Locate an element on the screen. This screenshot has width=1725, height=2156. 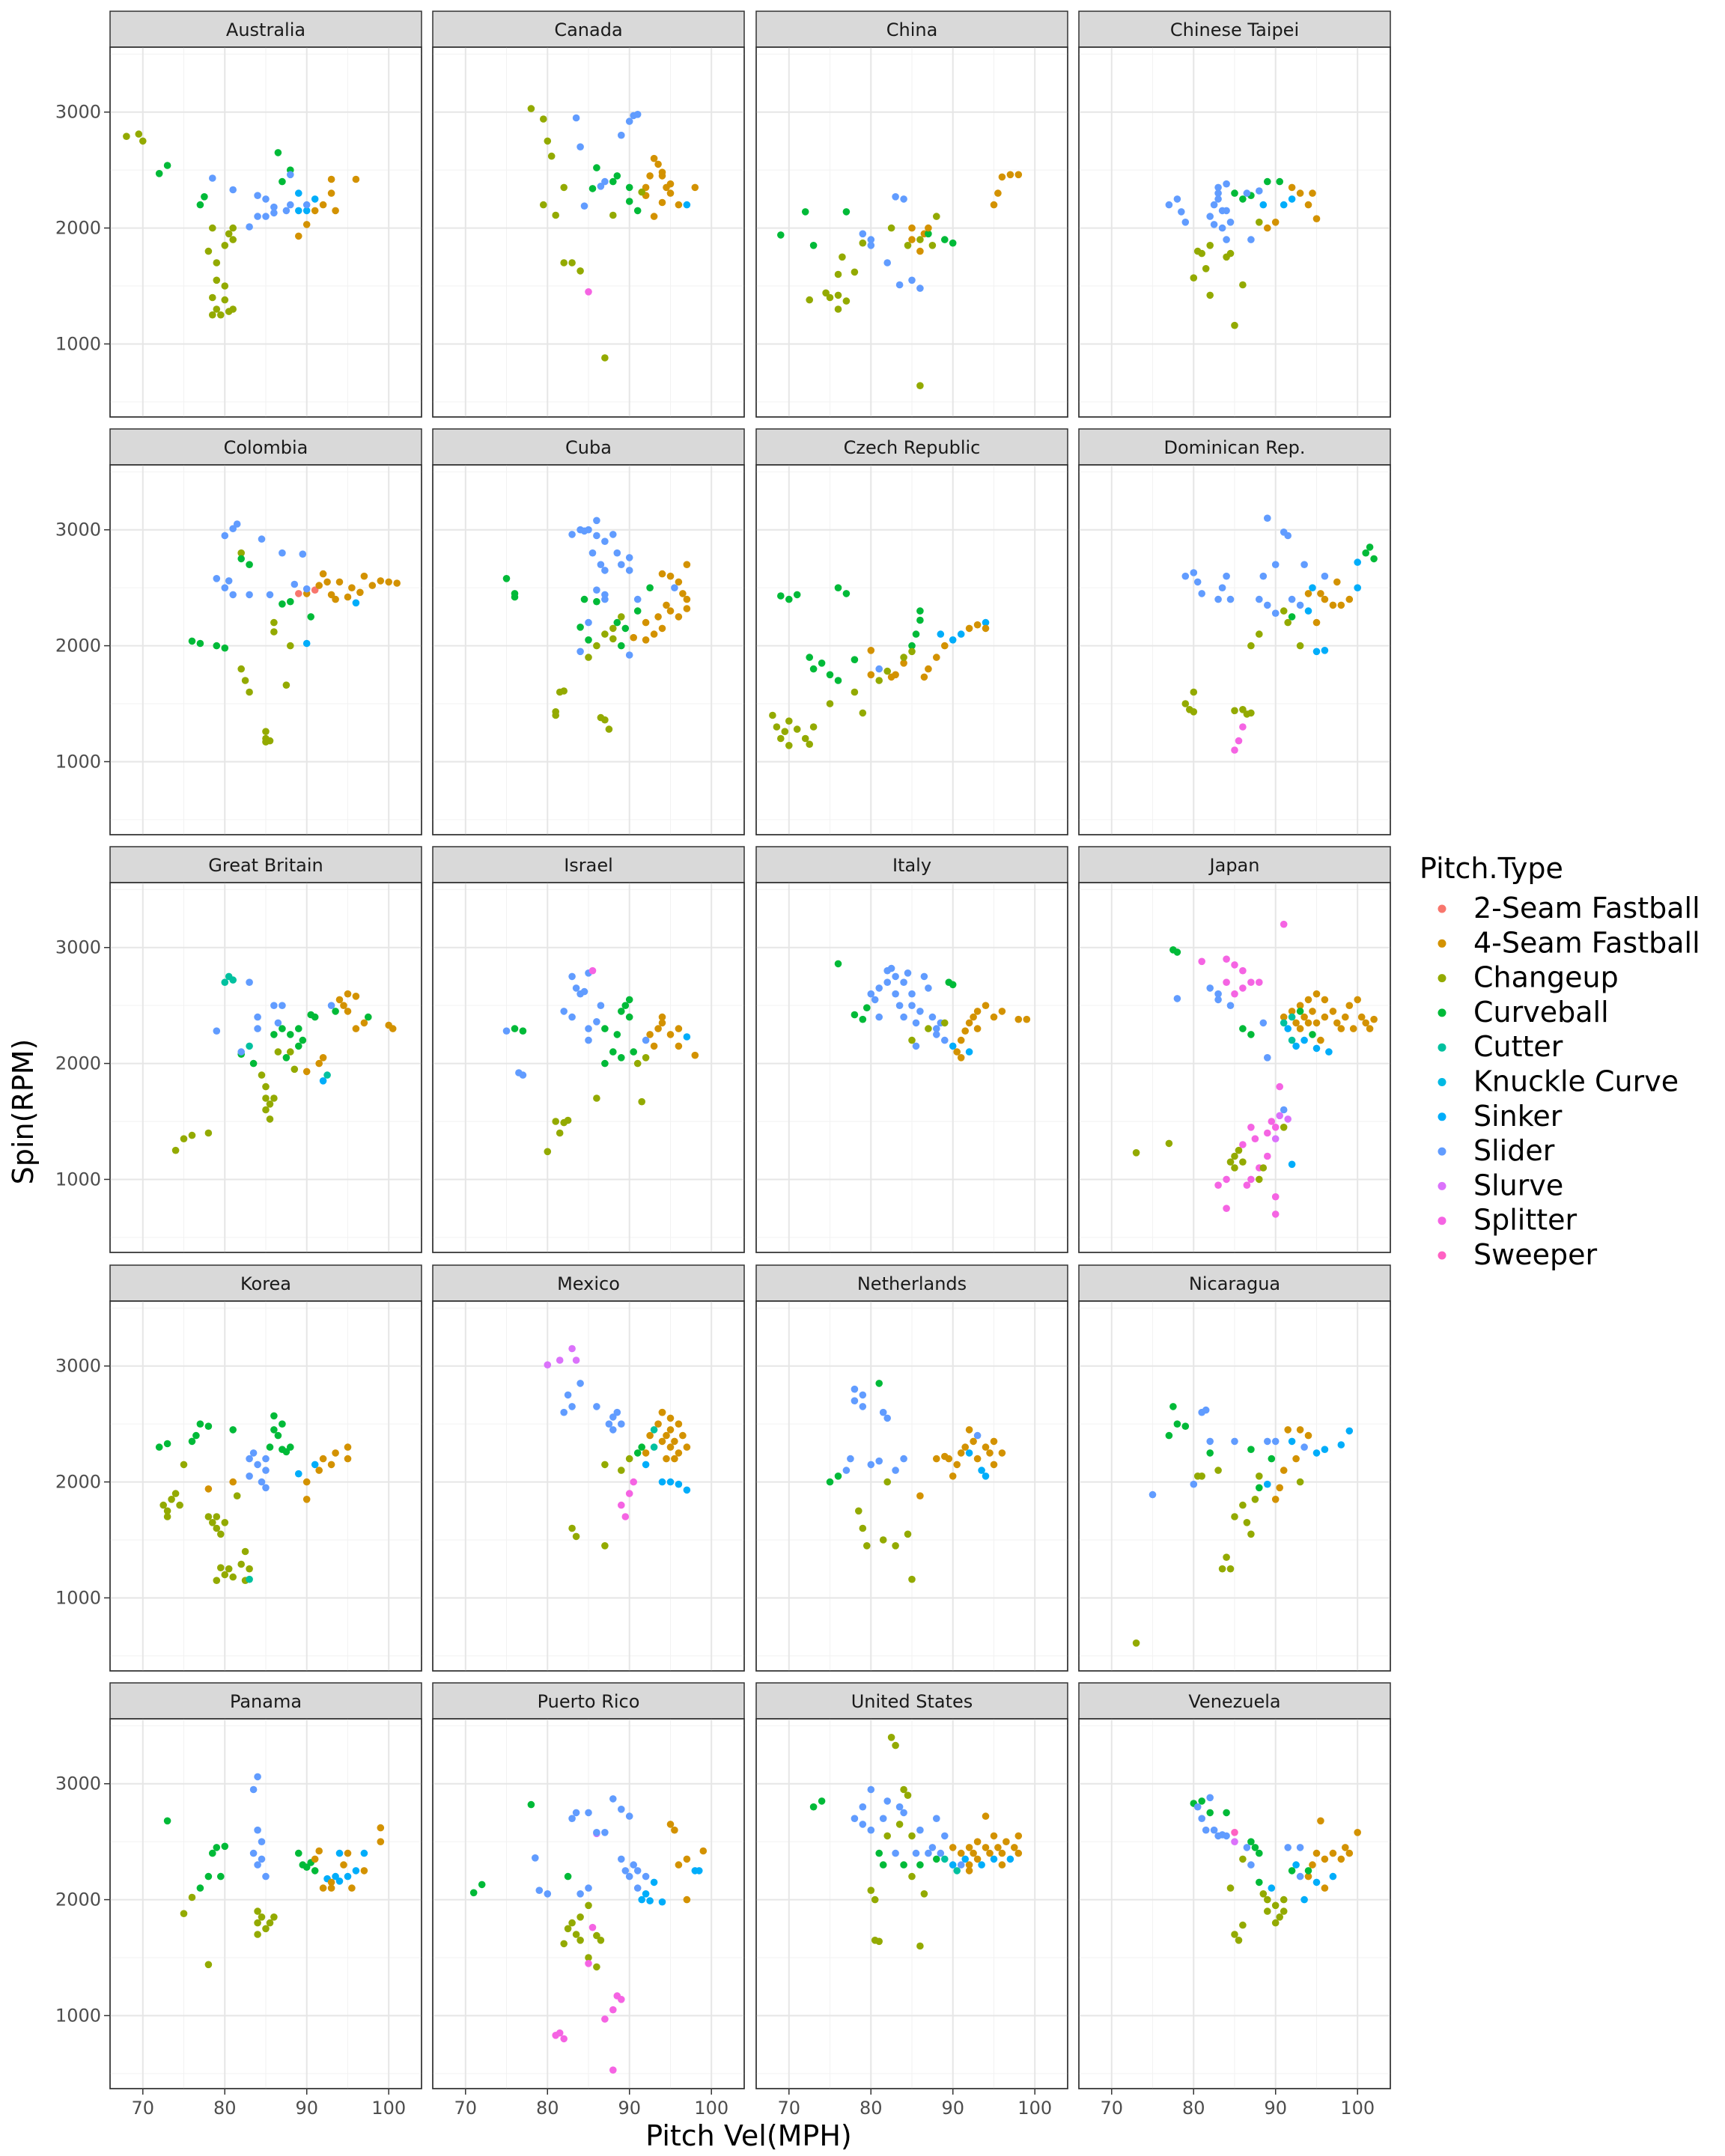
facet-netherlands: Netherlands is located at coordinates (911, 1468).